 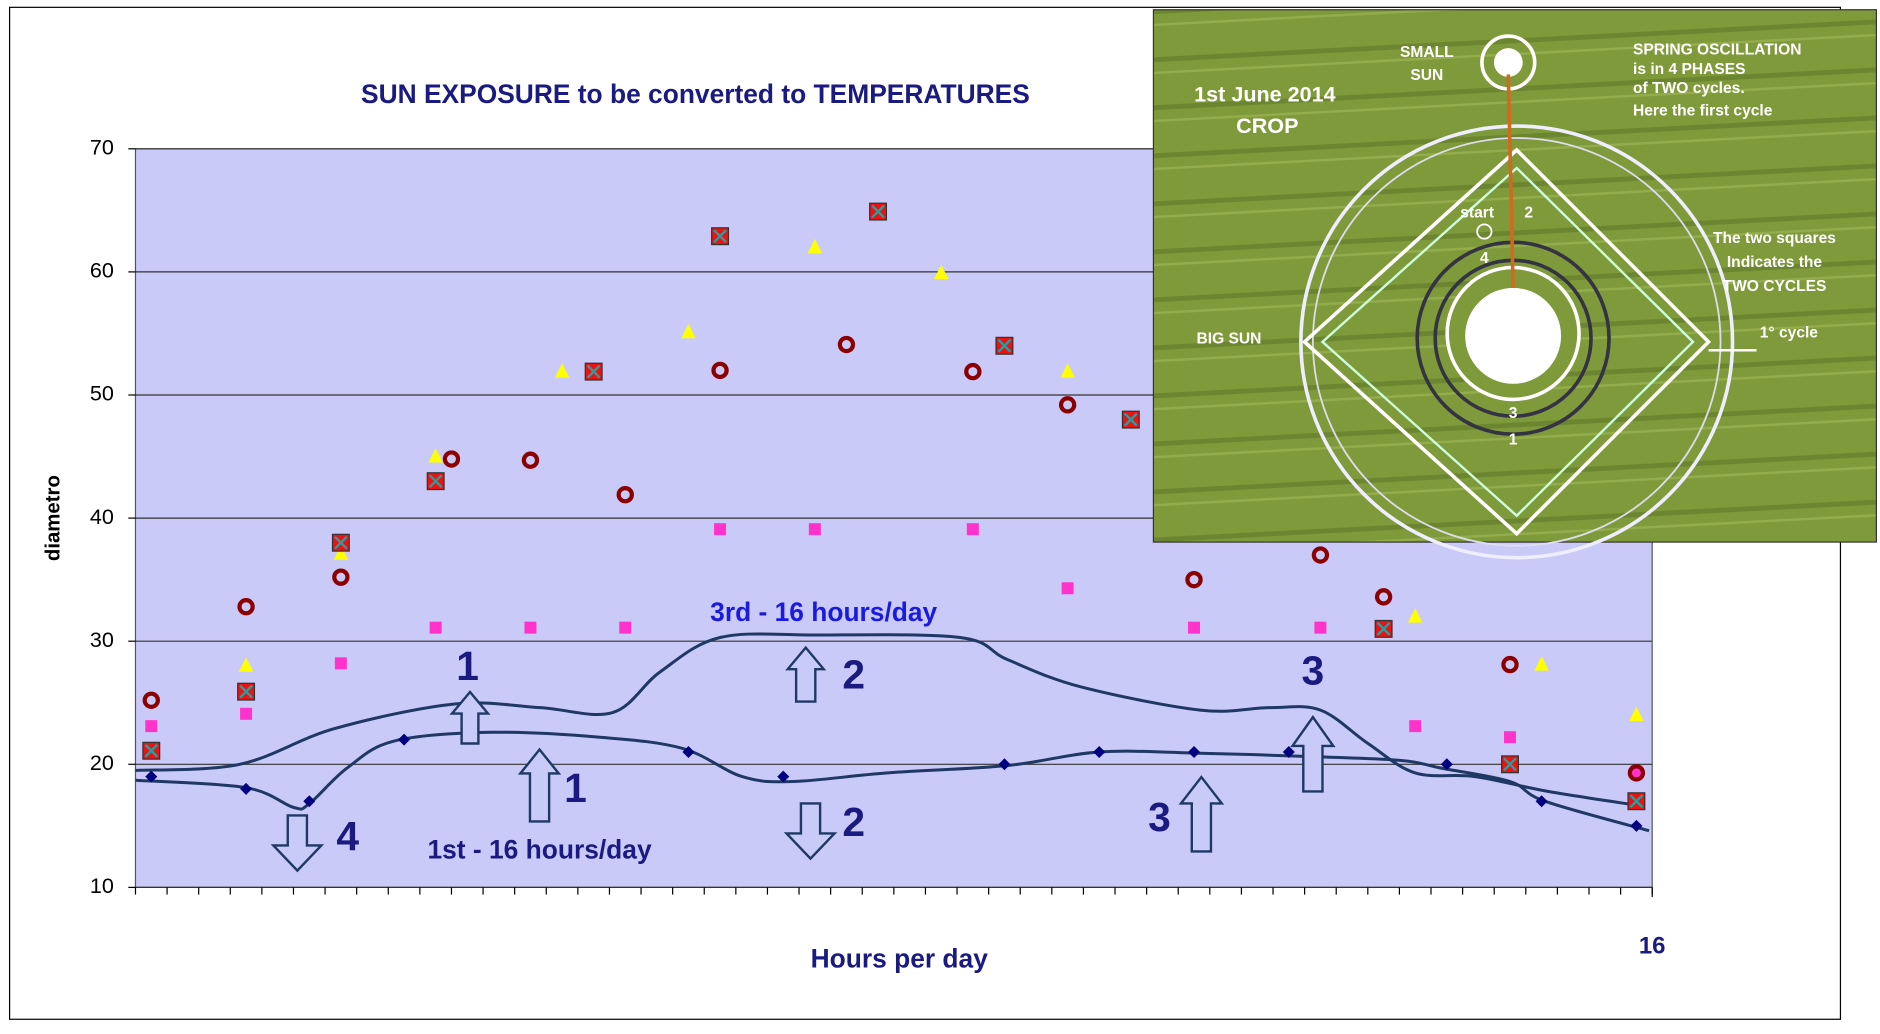 What do you see at coordinates (1228, 339) in the screenshot?
I see `inset-text: BIG SUN` at bounding box center [1228, 339].